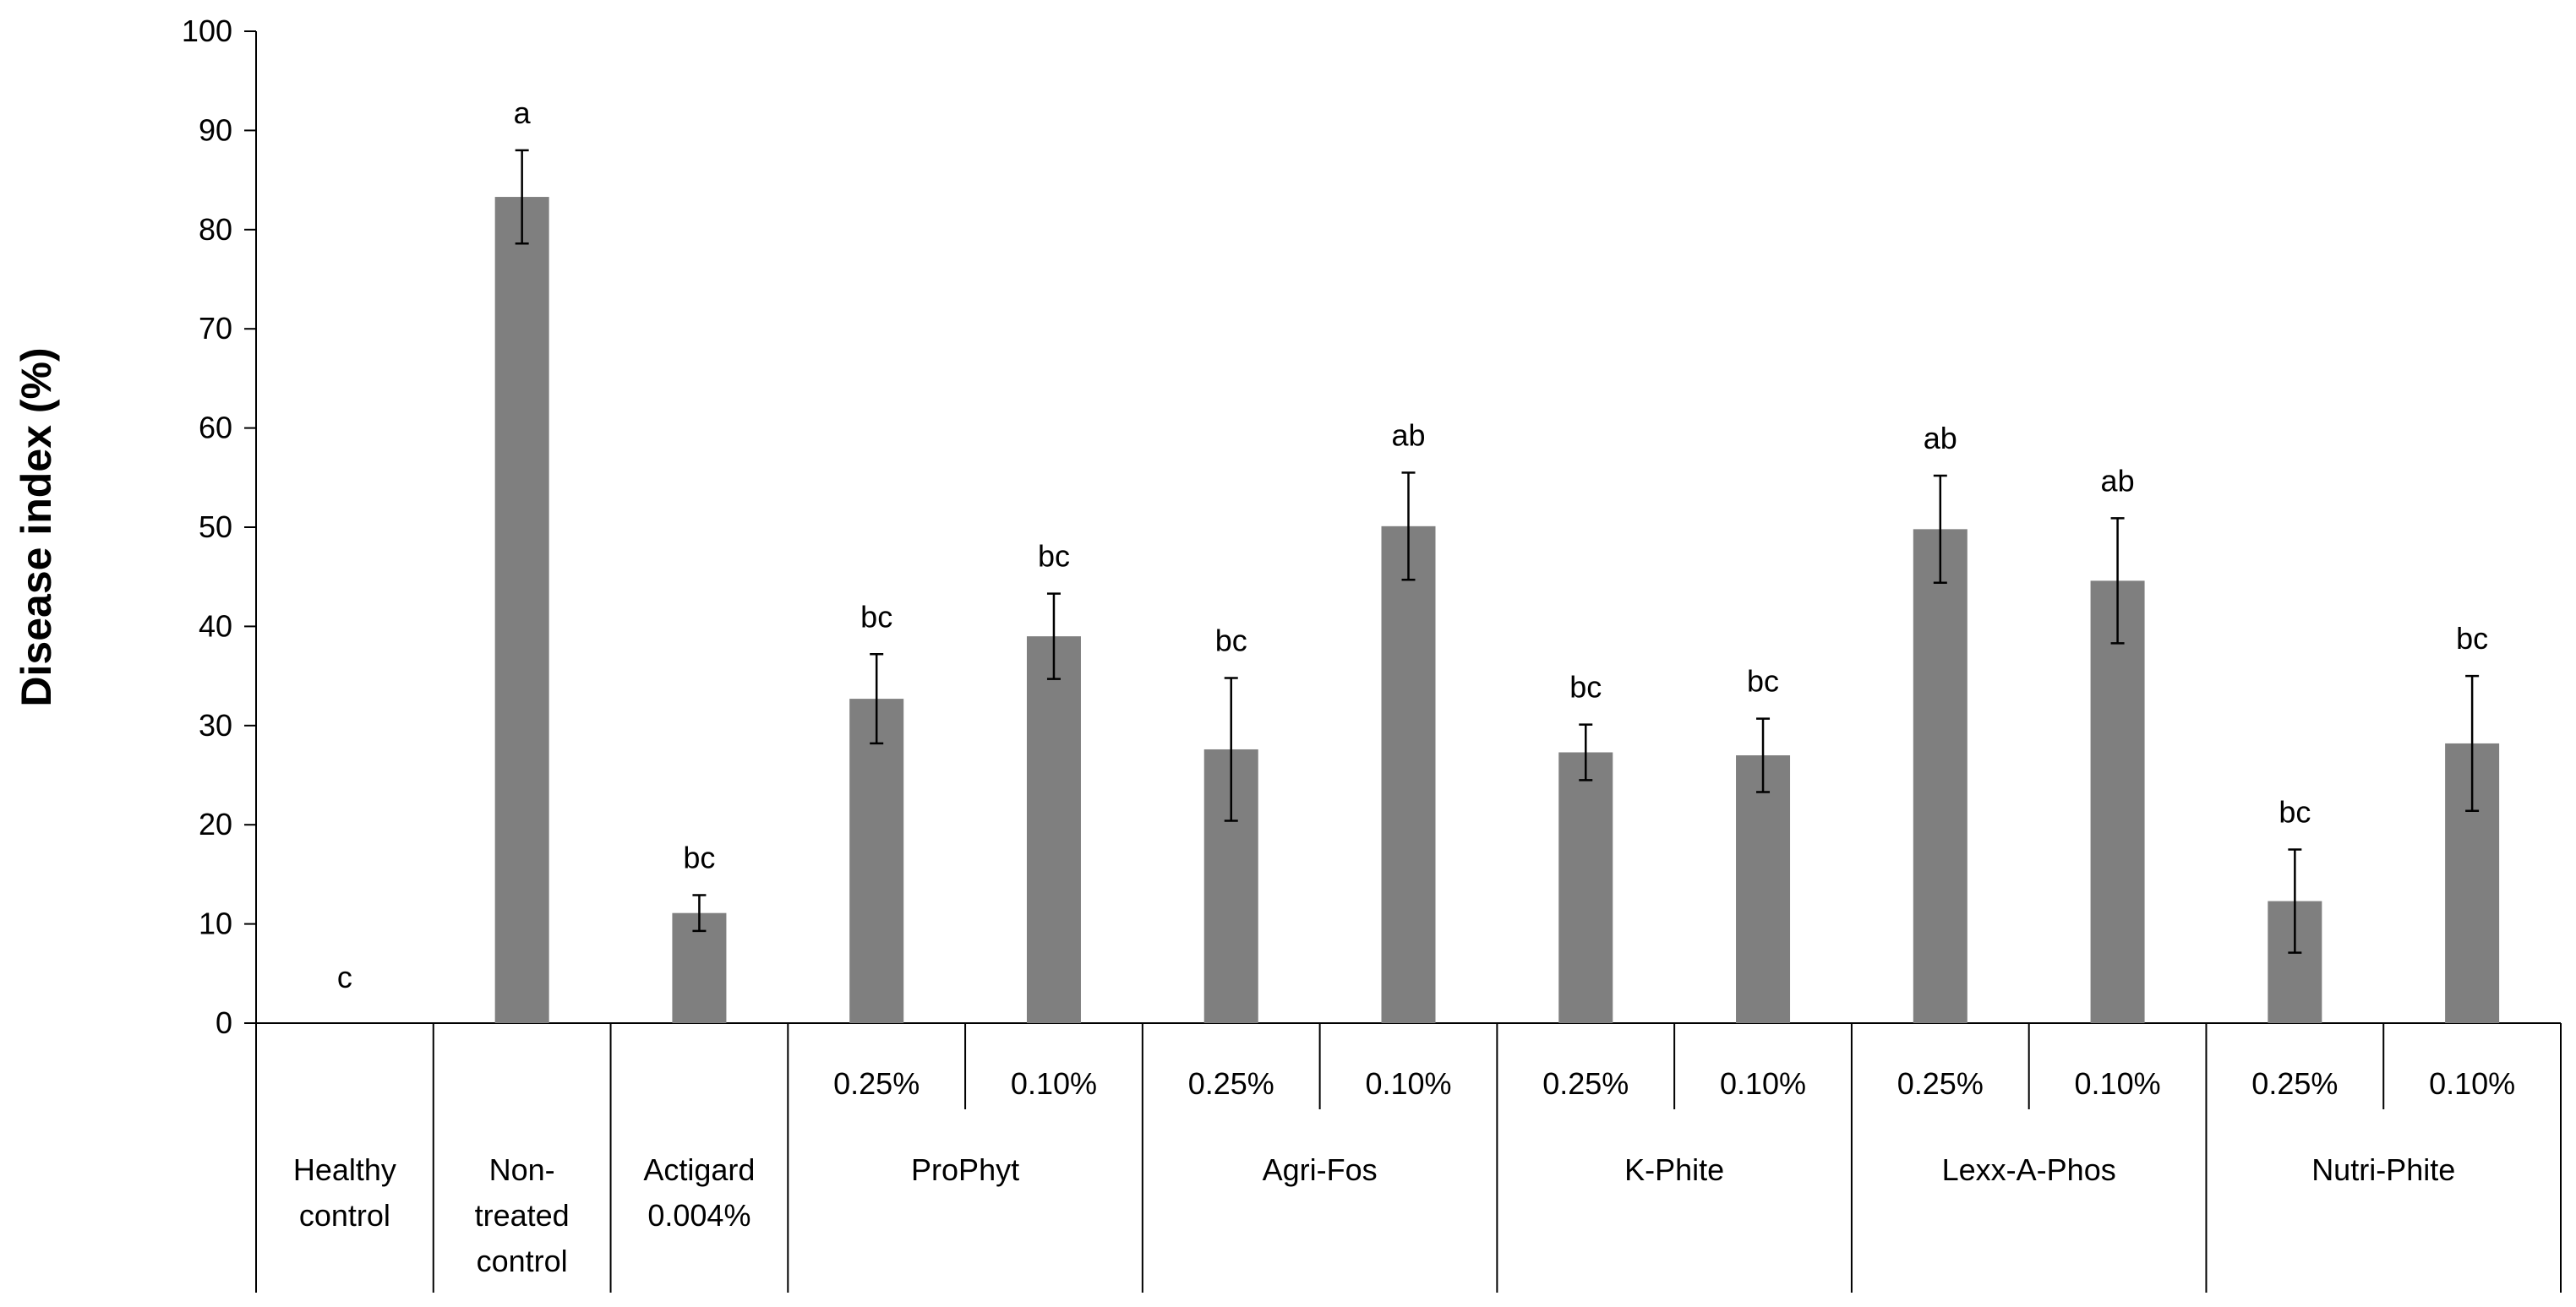 This screenshot has height=1307, width=2576. Describe the element at coordinates (698, 1215) in the screenshot. I see `category-label: 0.004%` at that location.